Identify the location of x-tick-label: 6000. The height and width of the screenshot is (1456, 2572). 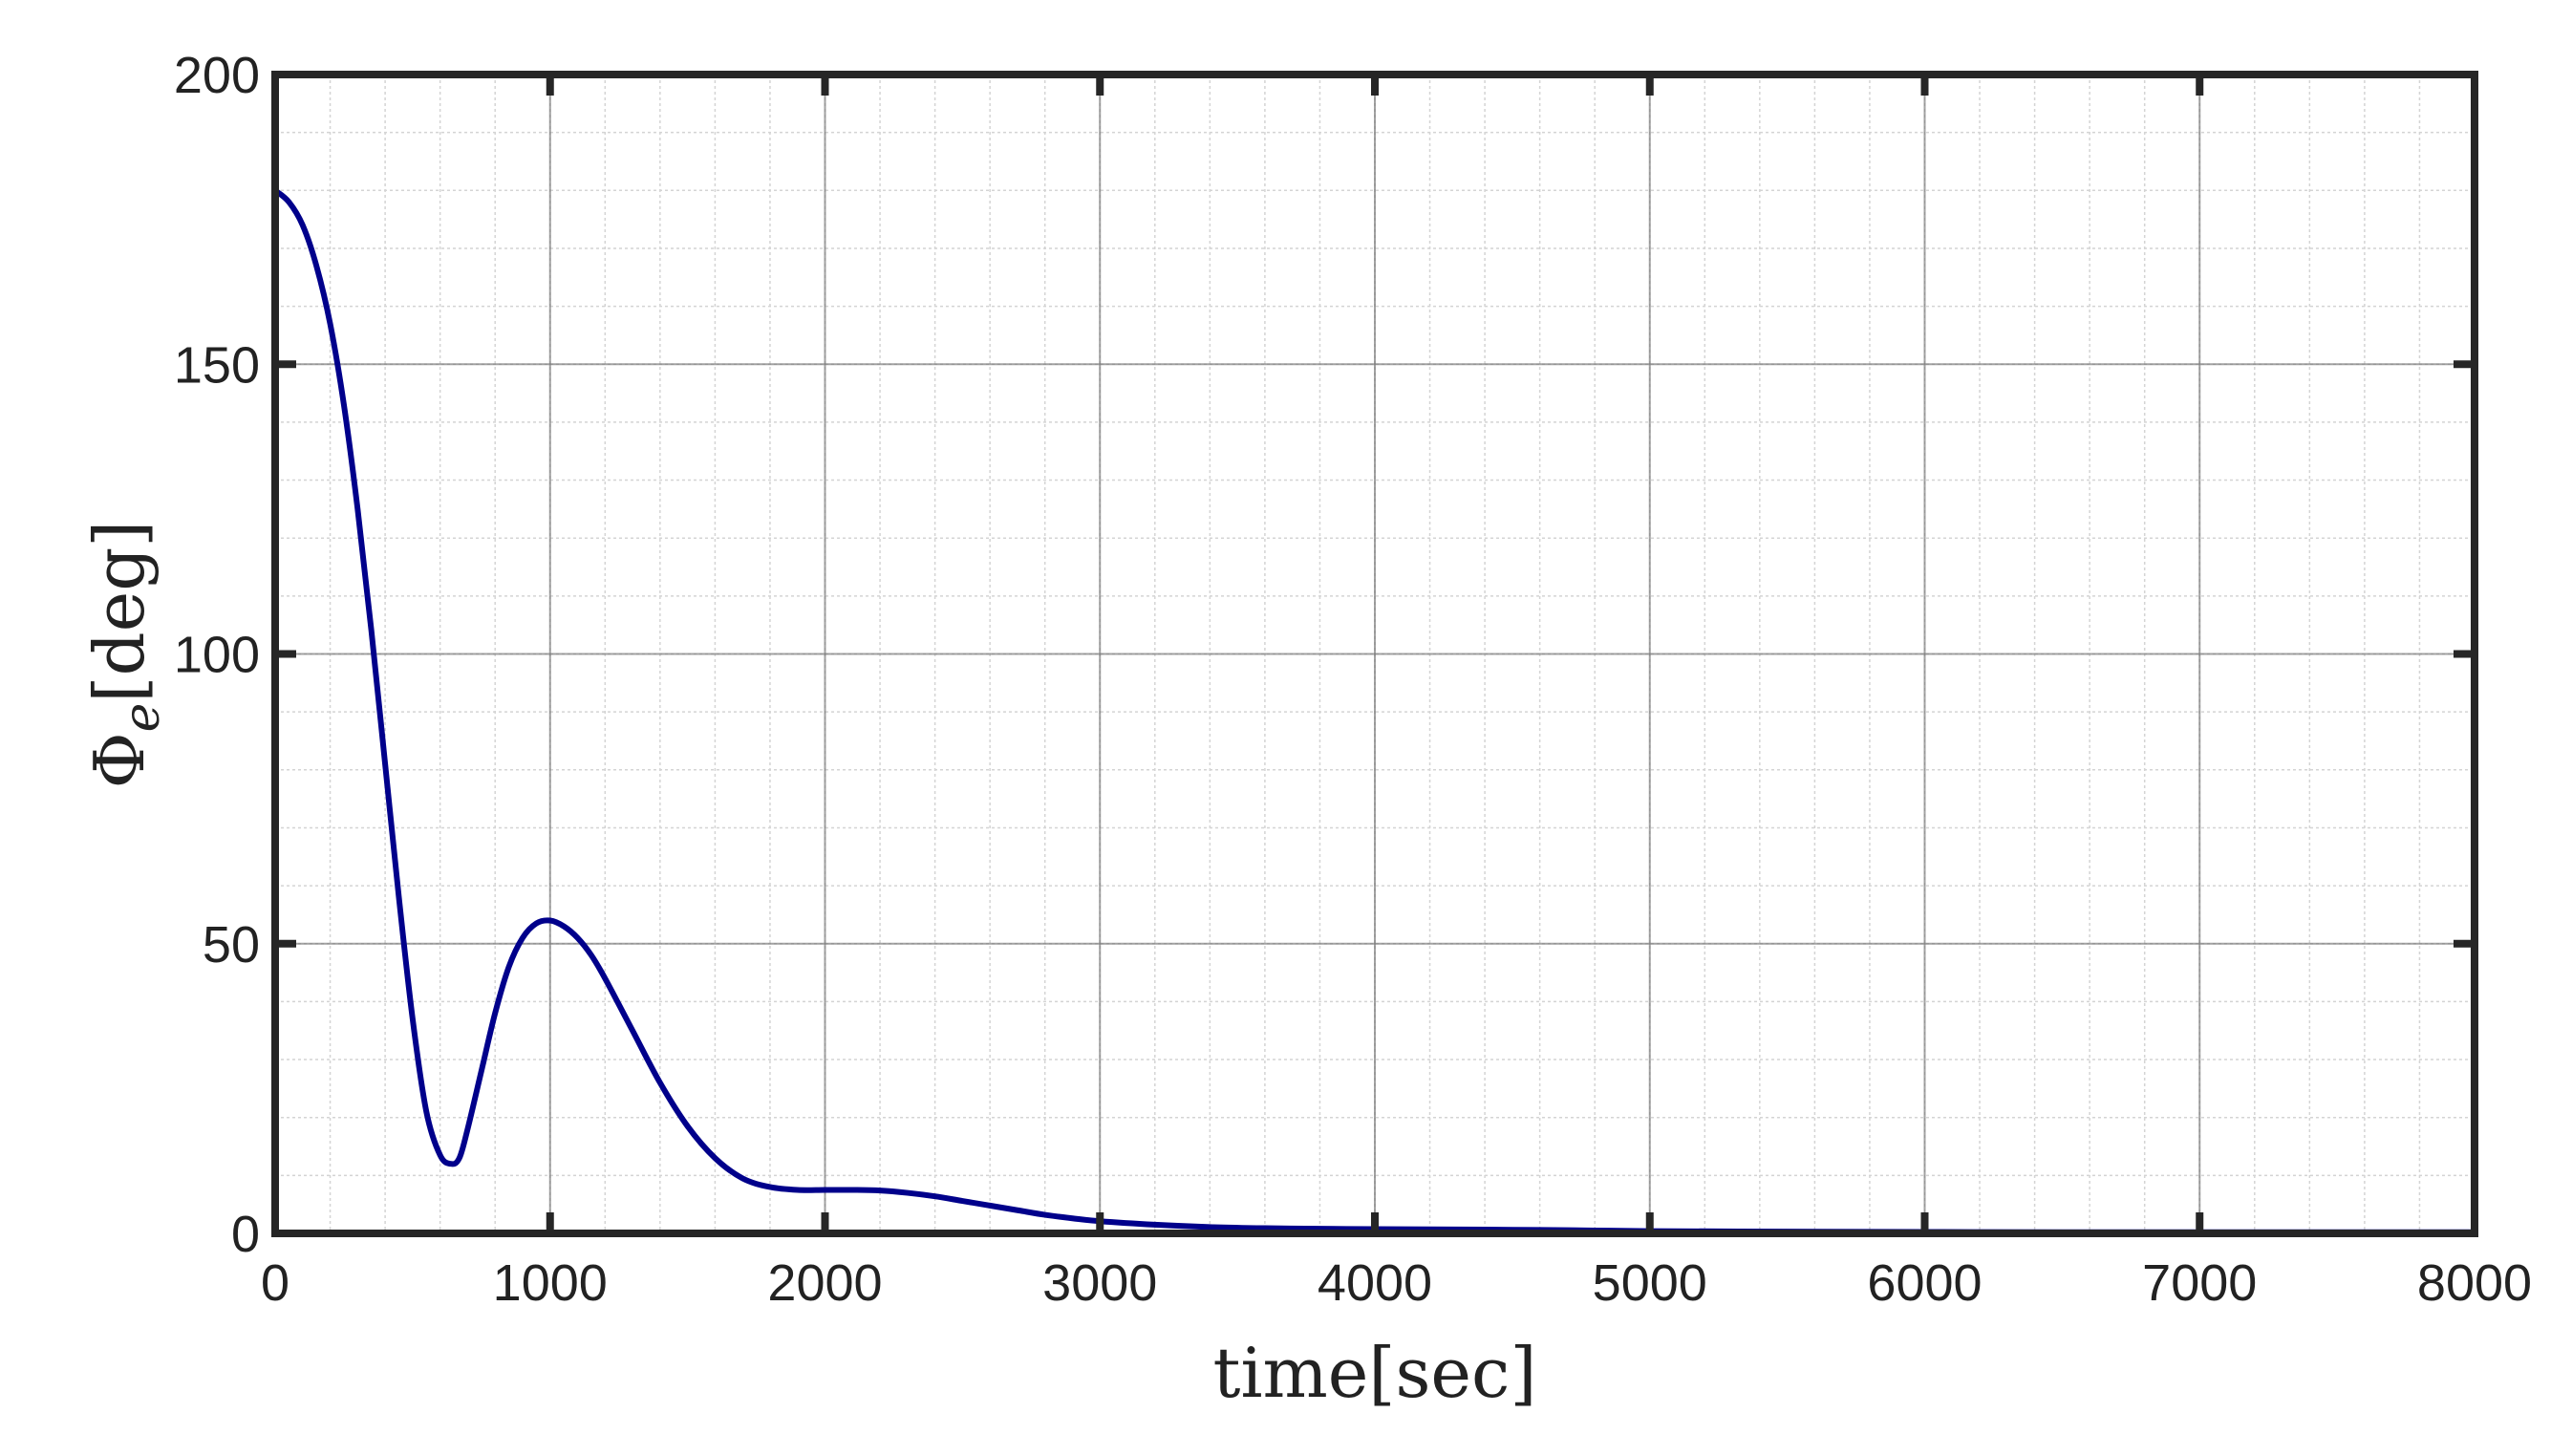
(1924, 1283).